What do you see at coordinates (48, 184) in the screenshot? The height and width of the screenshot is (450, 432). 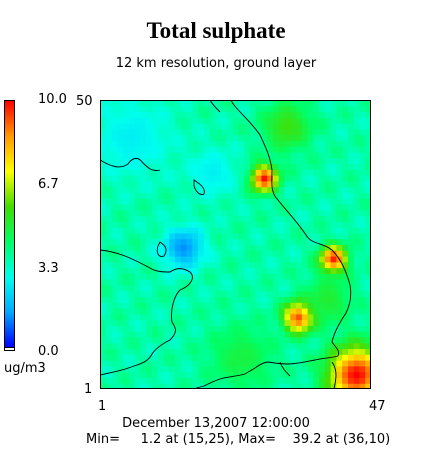 I see `colorbar-tick-2: 6.7` at bounding box center [48, 184].